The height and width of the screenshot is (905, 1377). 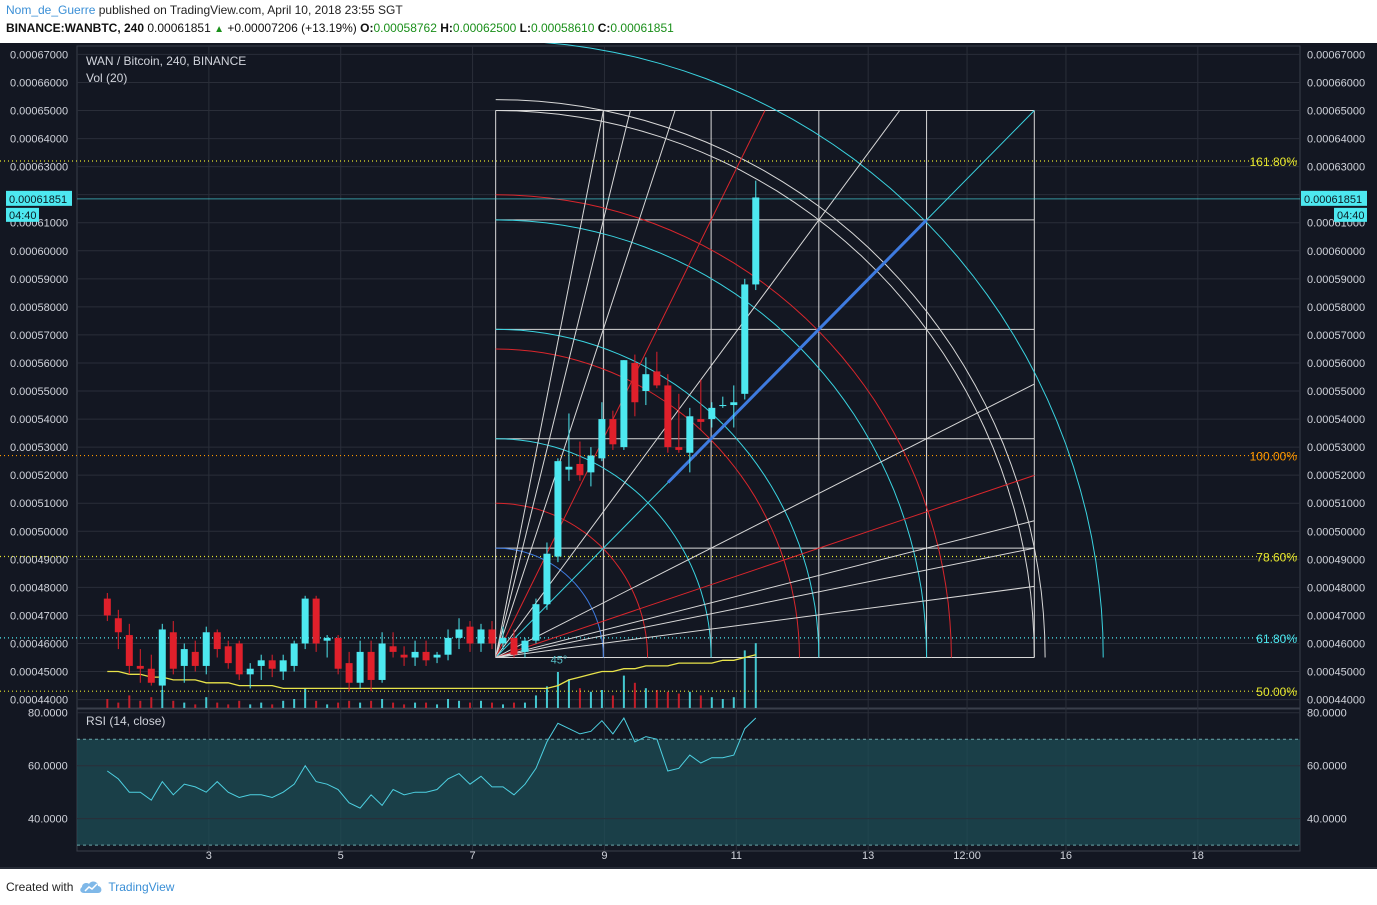 I want to click on price-tick-label-right: 0.00060000, so click(x=1336, y=252).